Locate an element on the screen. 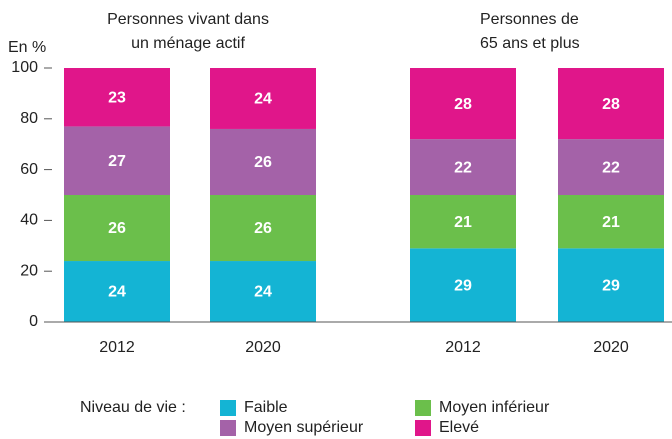 This screenshot has height=439, width=672. data-label: 23 is located at coordinates (117, 97).